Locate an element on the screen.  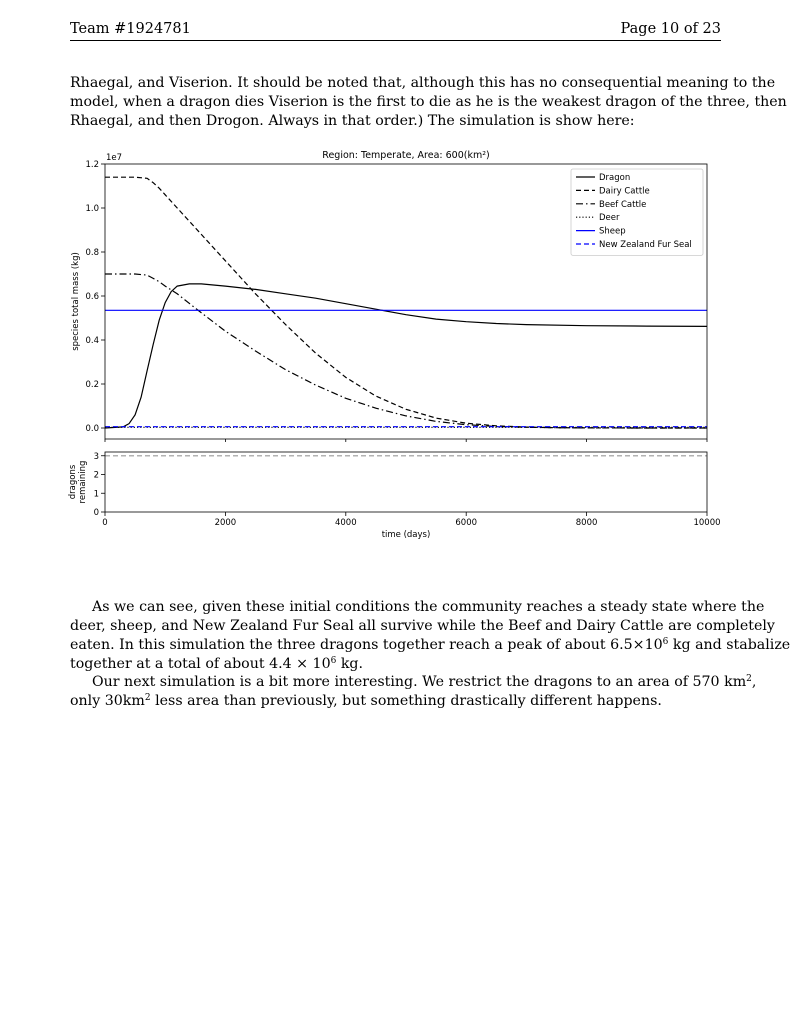
legend-entry: Sheep is located at coordinates (612, 232).